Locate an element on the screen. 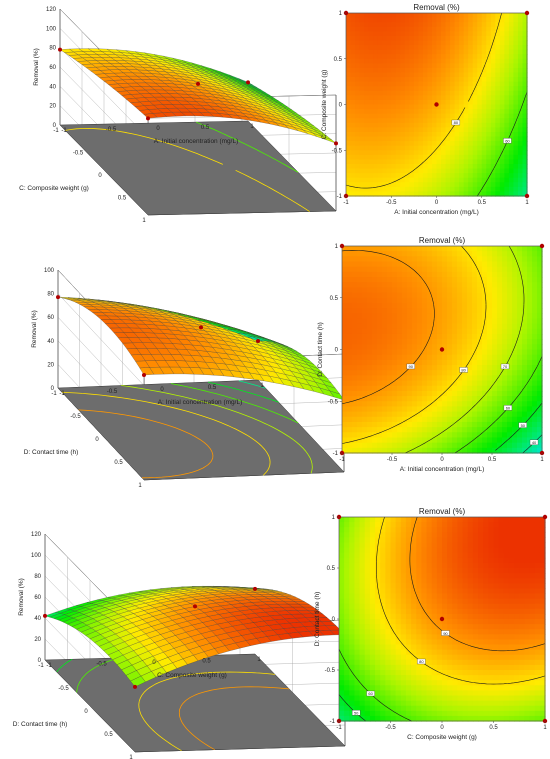 Image resolution: width=550 pixels, height=759 pixels. z-tick-label: 80 is located at coordinates (37, 577).